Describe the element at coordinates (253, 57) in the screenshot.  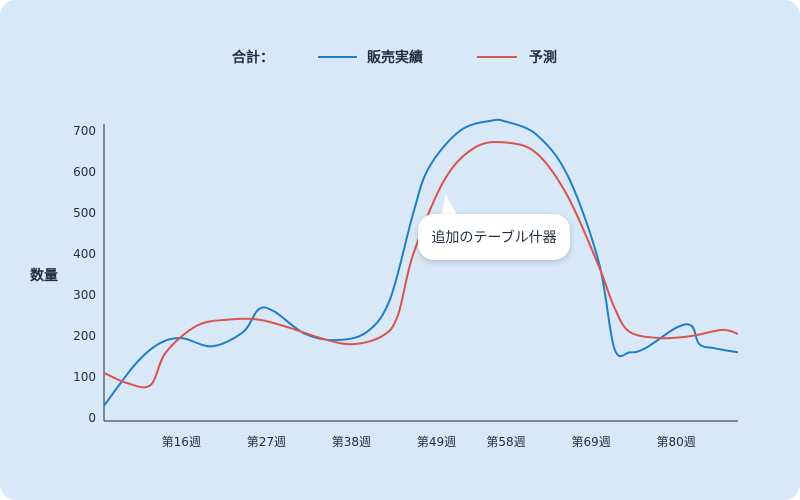
I see `legend-title: 合計：` at that location.